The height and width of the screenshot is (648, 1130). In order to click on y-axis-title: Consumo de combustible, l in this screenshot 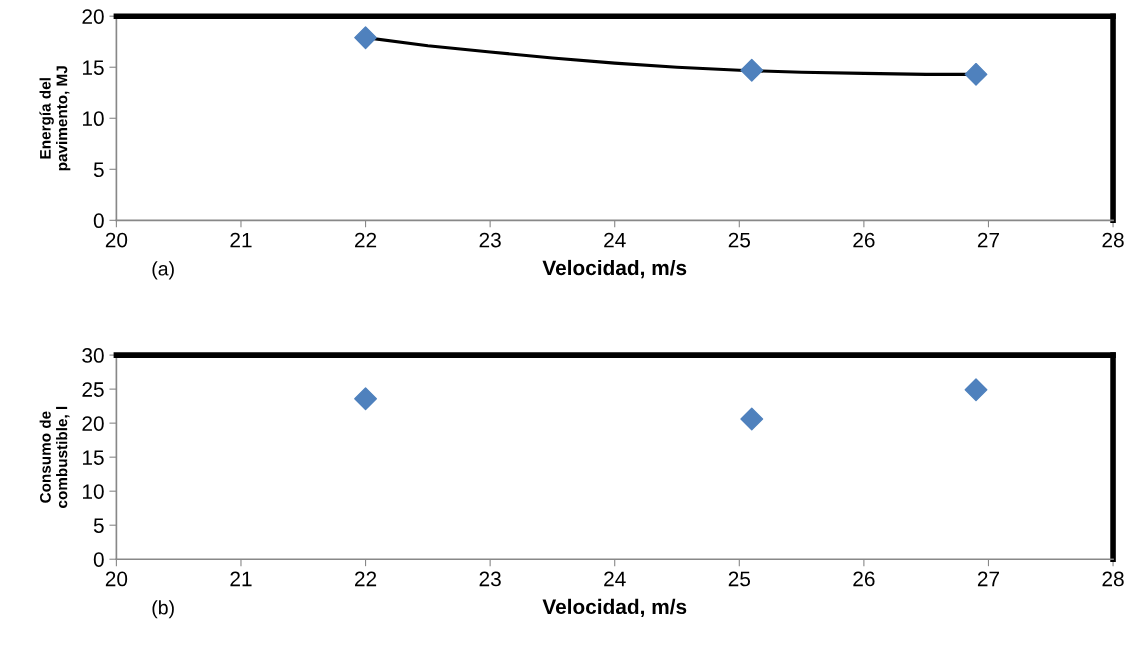, I will do `click(54, 457)`.